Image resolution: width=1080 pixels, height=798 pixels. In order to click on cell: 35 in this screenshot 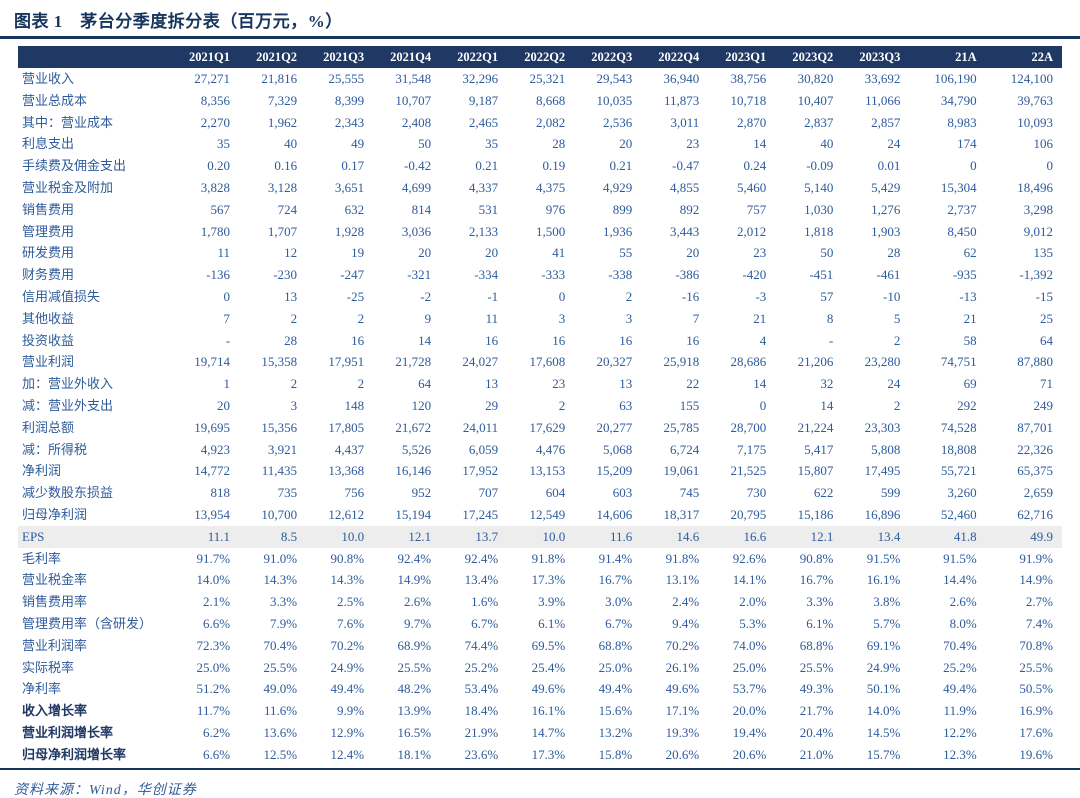, I will do `click(224, 144)`.